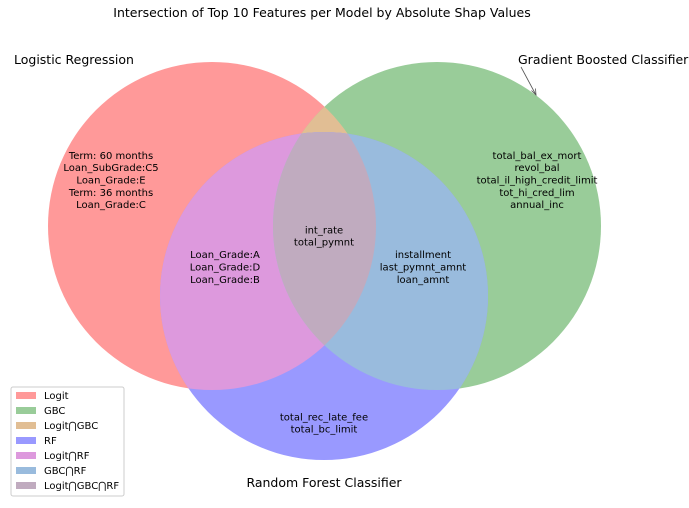 The image size is (689, 508). What do you see at coordinates (324, 243) in the screenshot?
I see `feature-label: total_pymnt` at bounding box center [324, 243].